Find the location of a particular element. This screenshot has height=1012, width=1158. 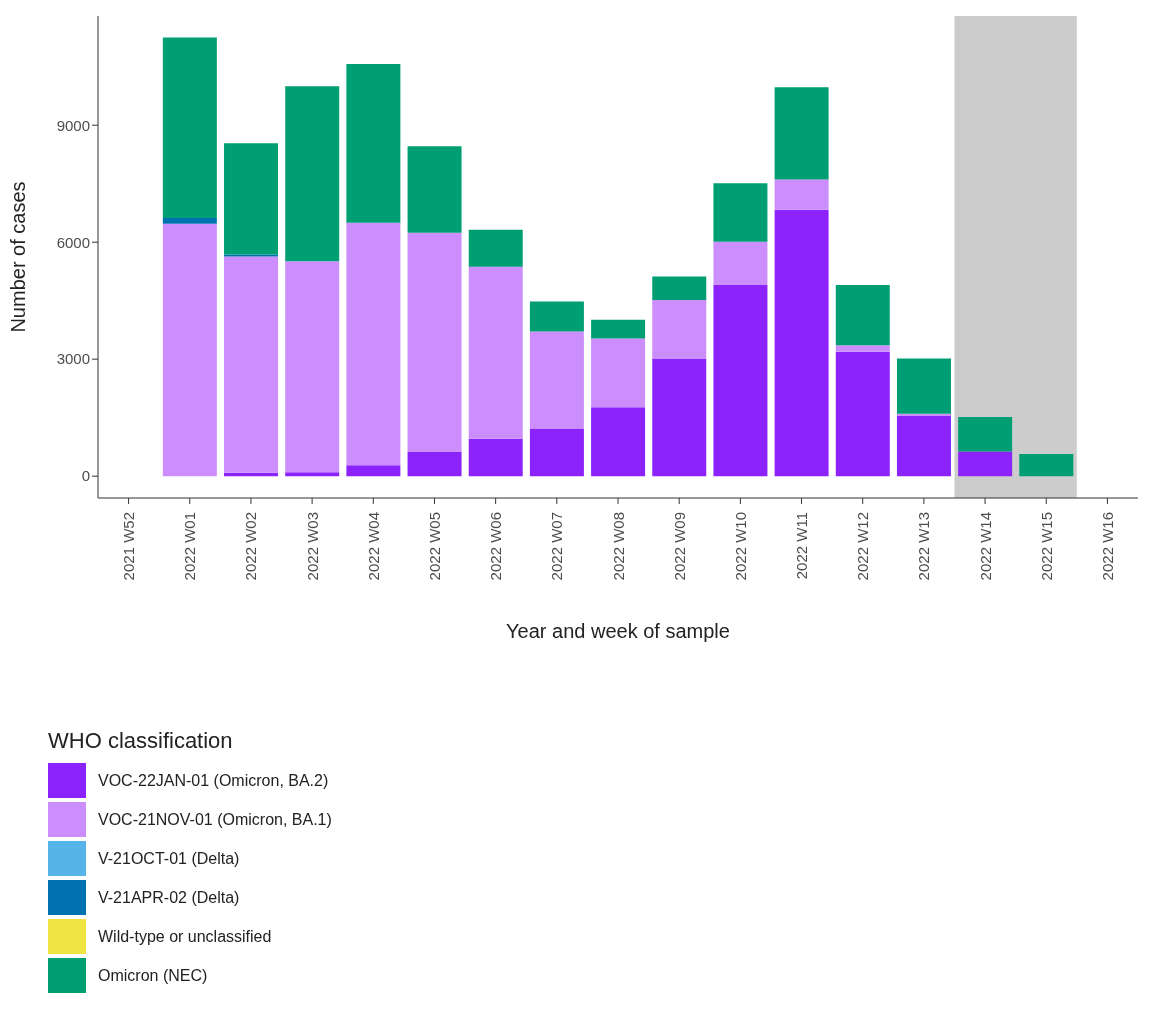

legend-label: VOC-21NOV-01 (Omicron, BA.1) is located at coordinates (215, 819).